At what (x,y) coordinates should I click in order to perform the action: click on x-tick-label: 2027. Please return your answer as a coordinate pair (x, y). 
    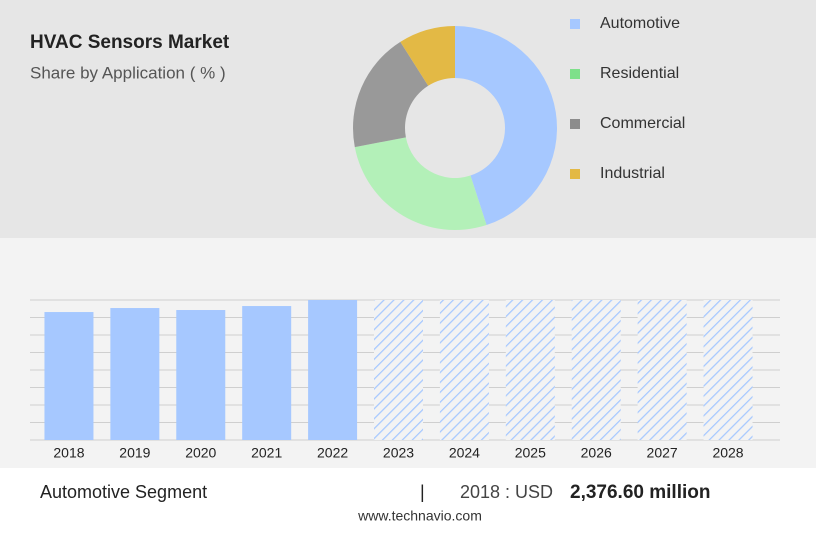
    Looking at the image, I should click on (662, 453).